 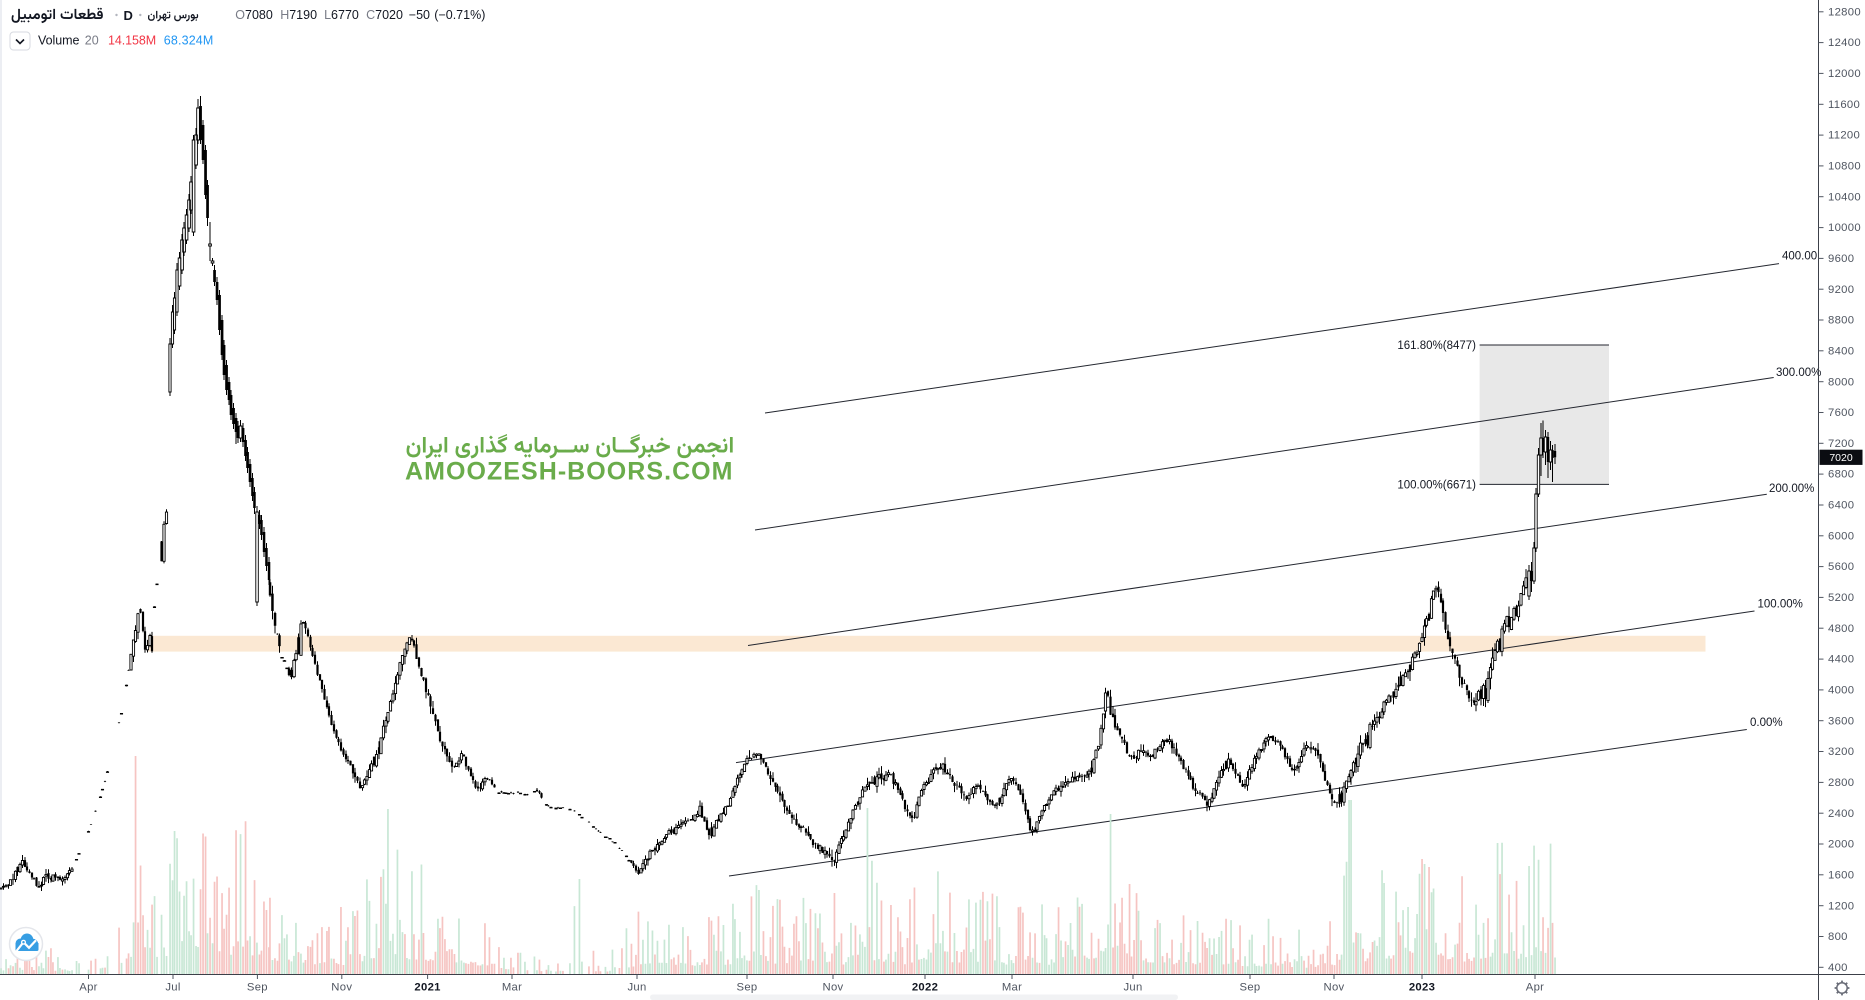 I want to click on svg-text: 0.00%, so click(x=1766, y=723).